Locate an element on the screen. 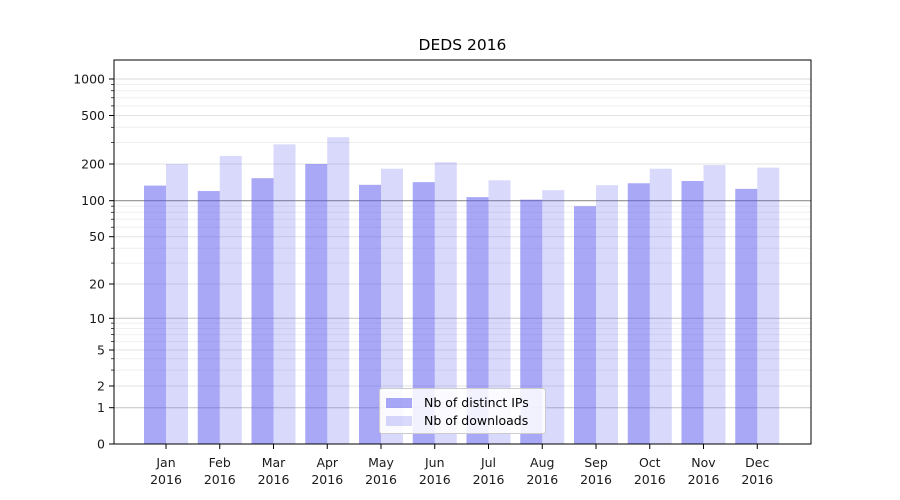  legend-item-downloads: Nb of downloads is located at coordinates (462, 420).